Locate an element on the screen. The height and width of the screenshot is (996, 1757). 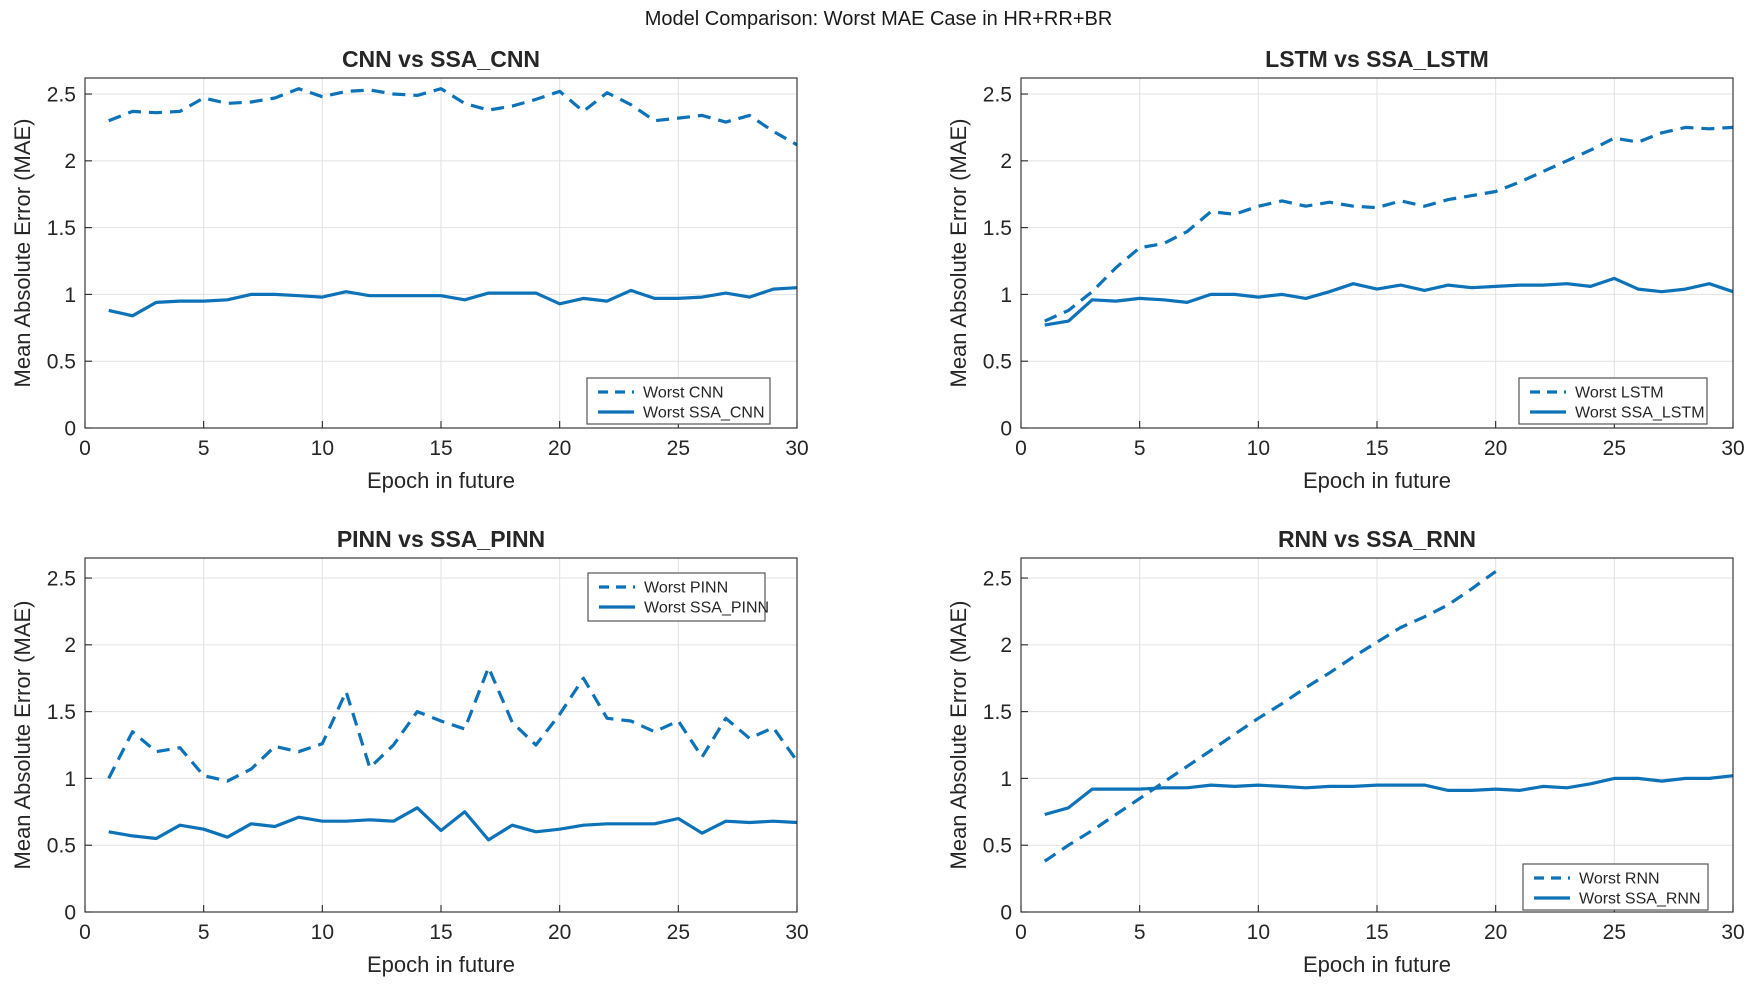
legend-label: Worst SSA_RNN is located at coordinates (1640, 899).